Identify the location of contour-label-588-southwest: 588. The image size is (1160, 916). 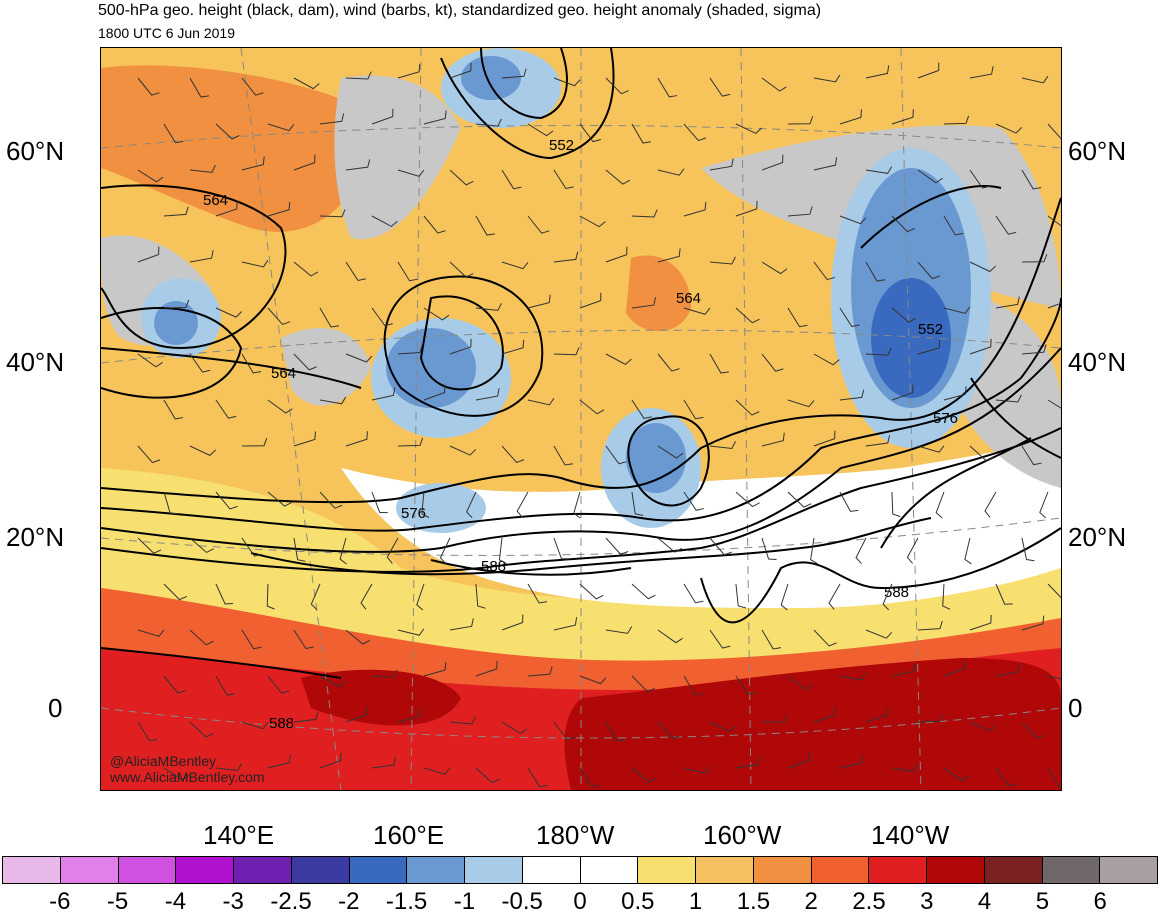
(281, 723).